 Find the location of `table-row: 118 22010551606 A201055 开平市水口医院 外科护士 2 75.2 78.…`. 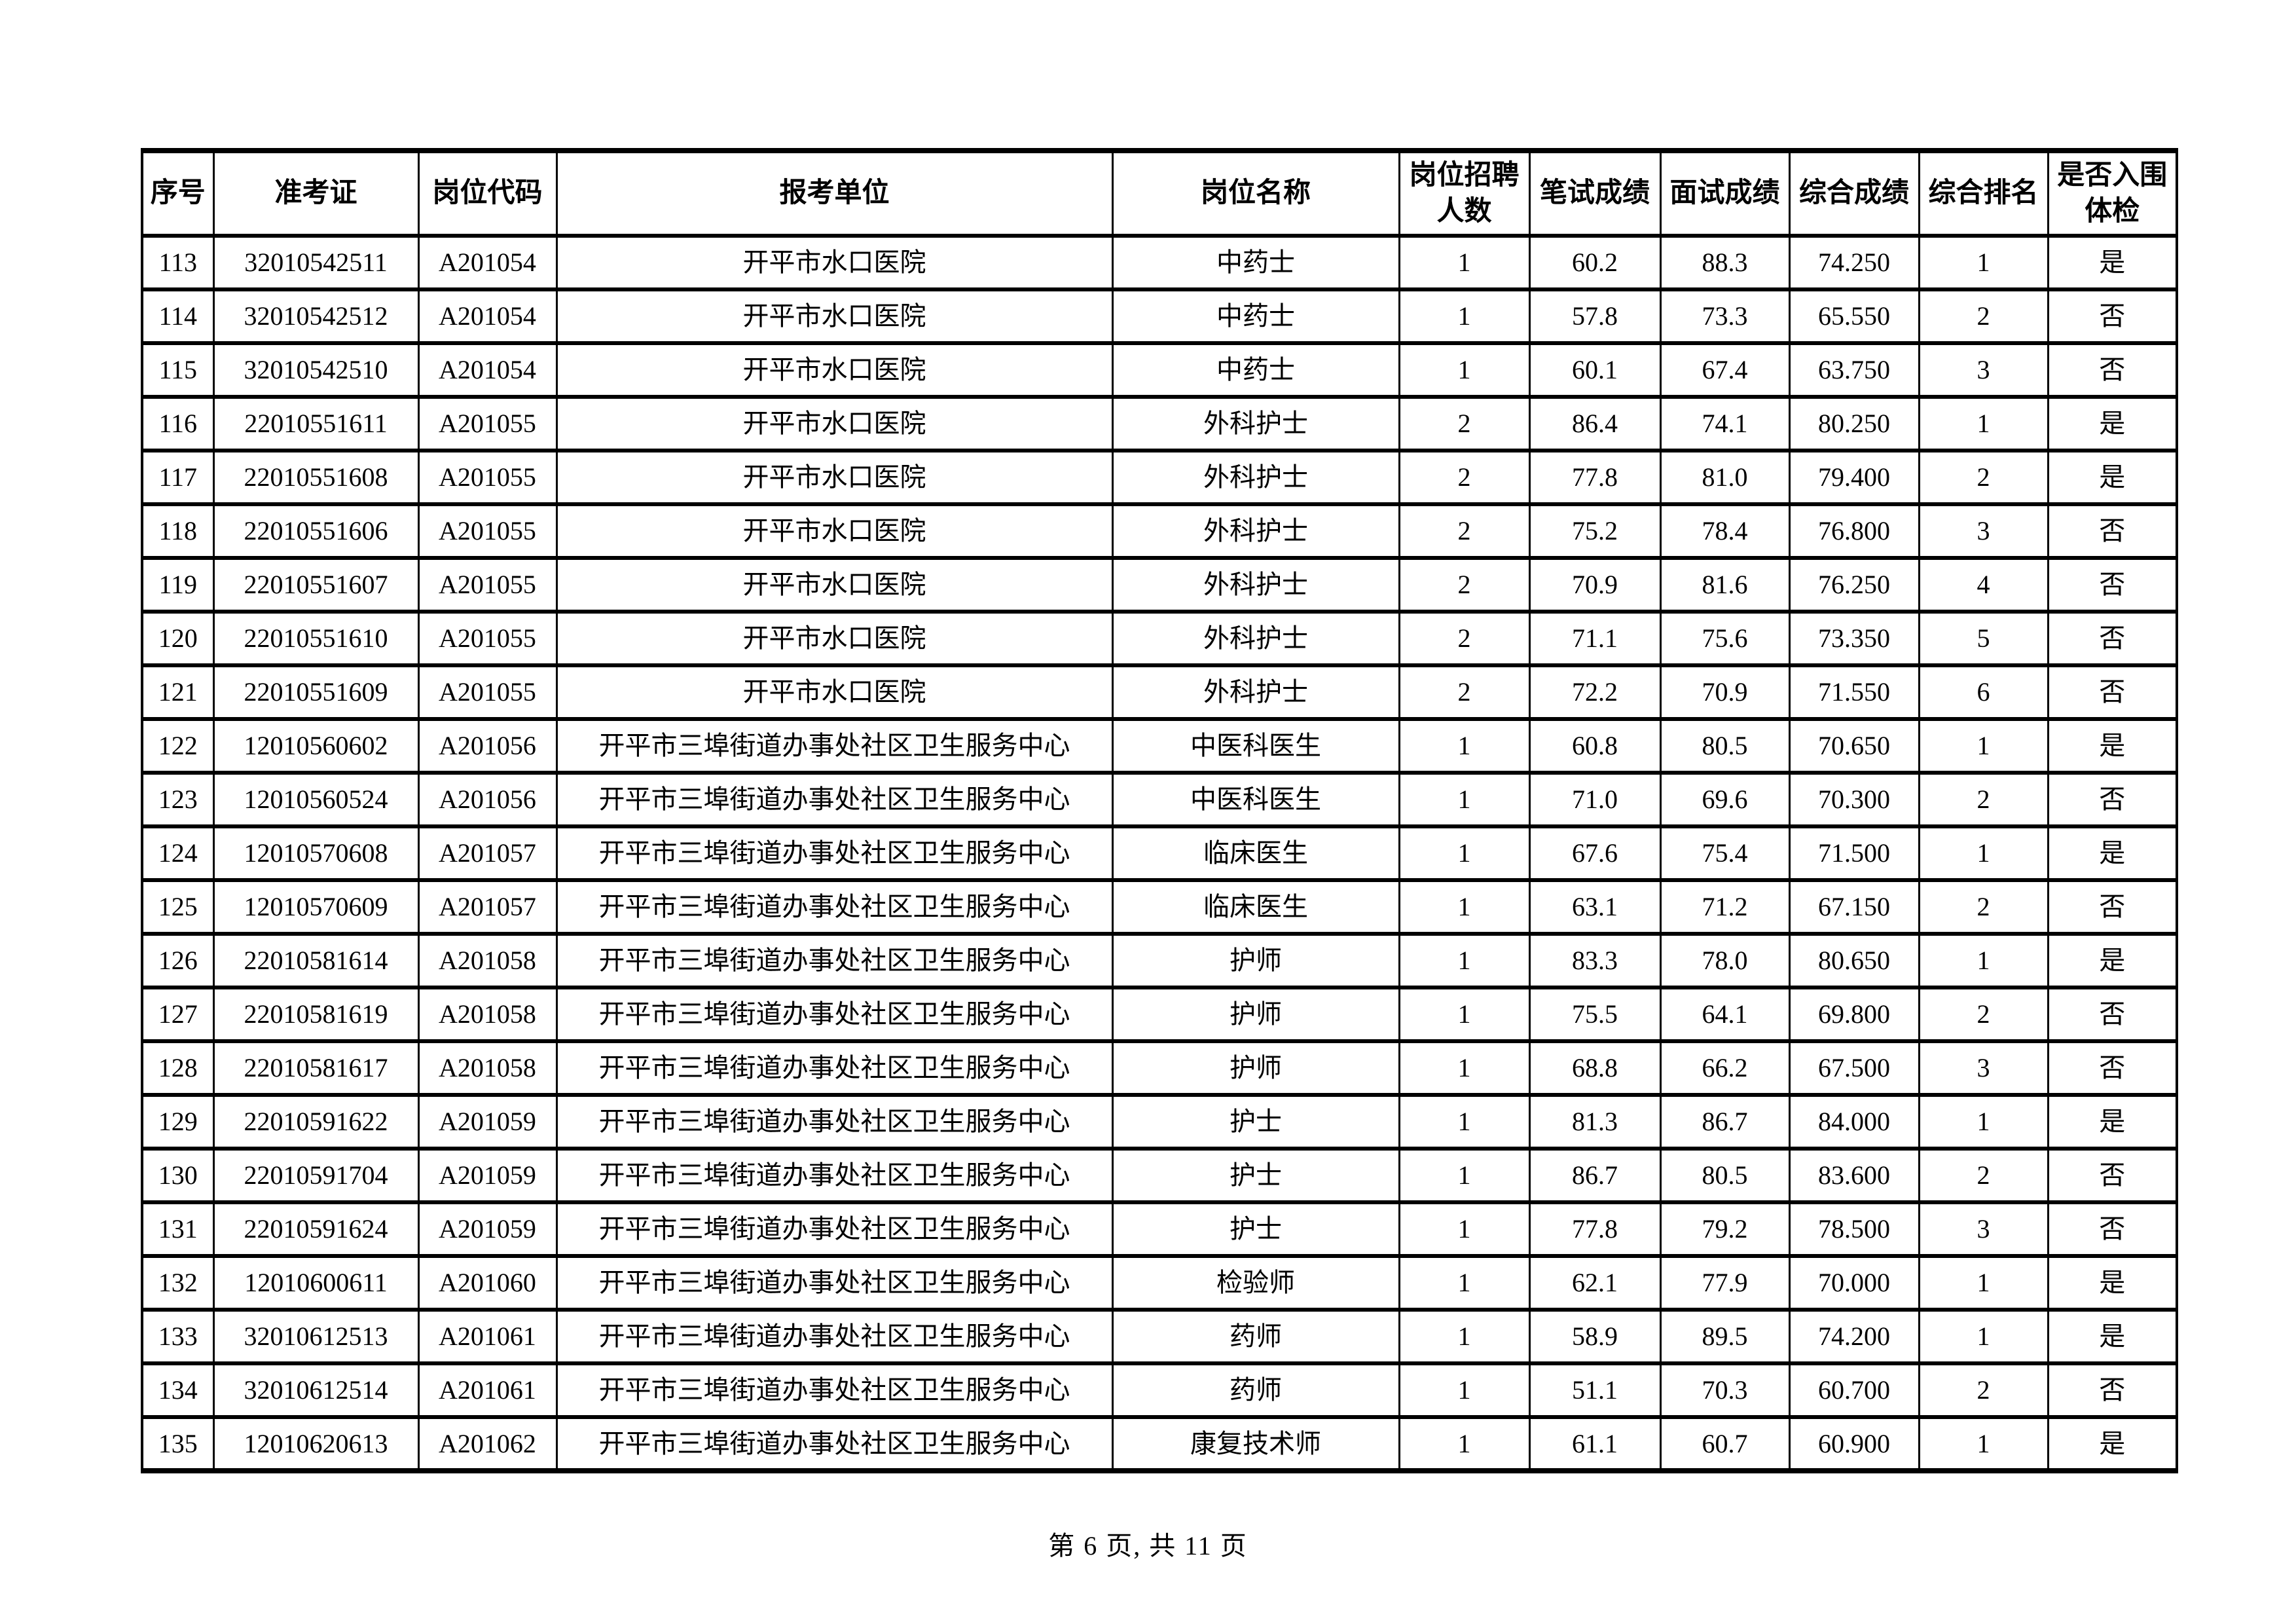

table-row: 118 22010551606 A201055 开平市水口医院 外科护士 2 75.2 78.… is located at coordinates (1159, 531).